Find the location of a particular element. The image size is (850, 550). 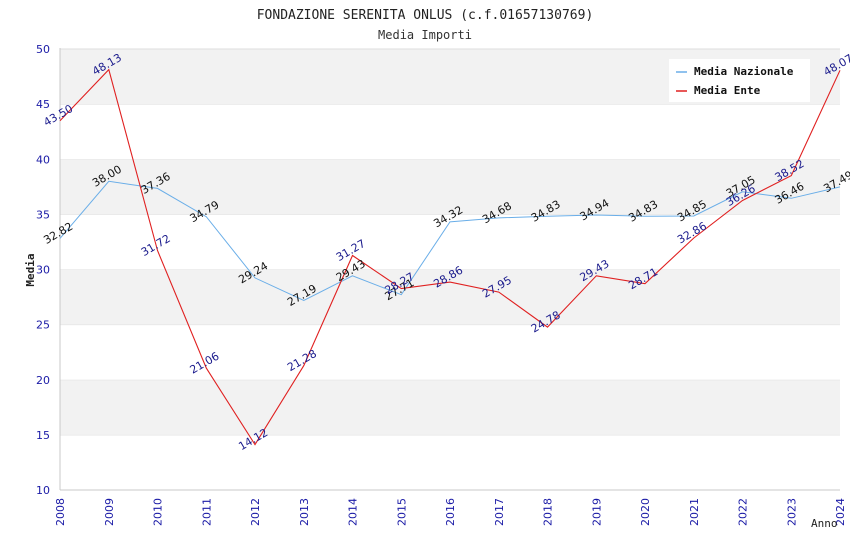

y-tick-label: 50 is located at coordinates (43, 49).